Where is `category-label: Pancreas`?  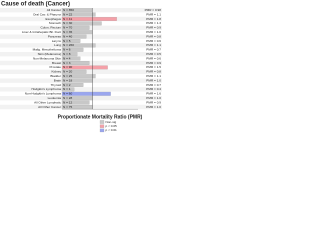
category-label: Pancreas is located at coordinates (55, 36).